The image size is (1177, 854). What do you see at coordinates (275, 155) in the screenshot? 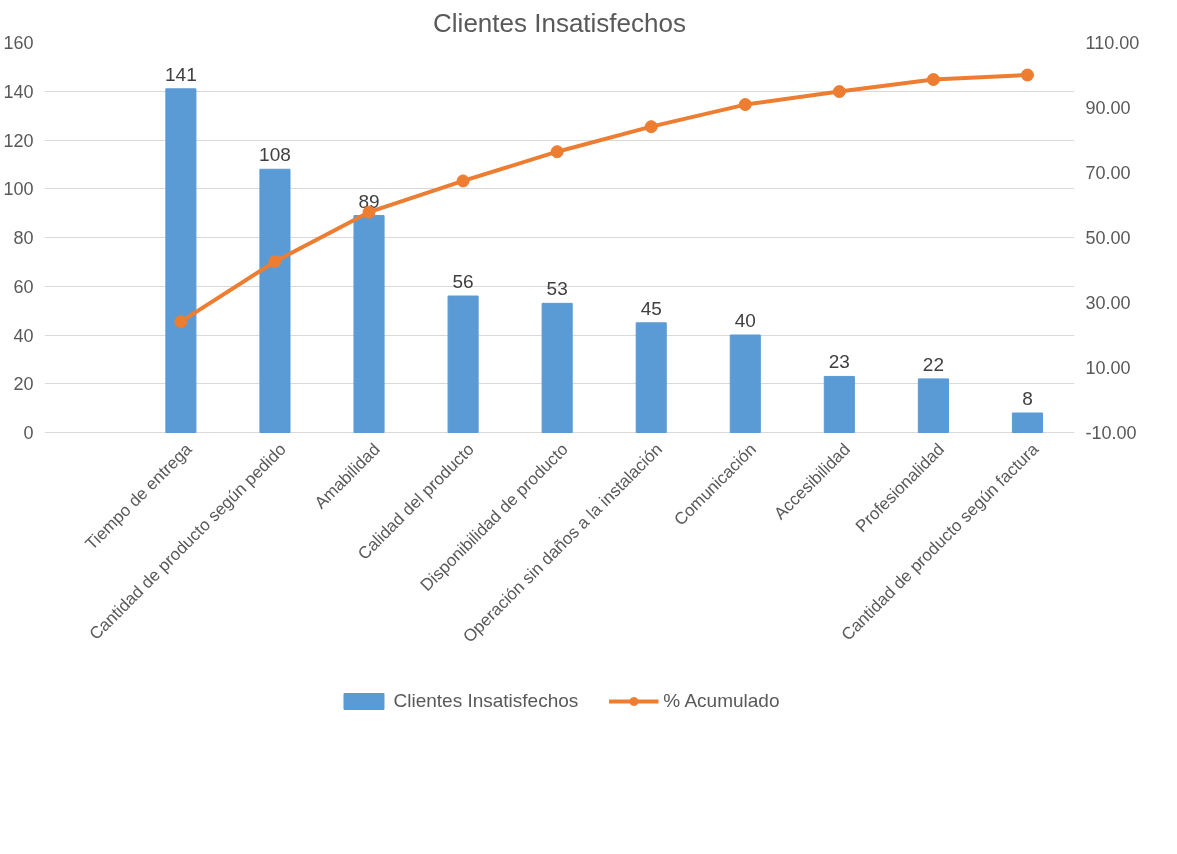
I see `data-label: 108` at bounding box center [275, 155].